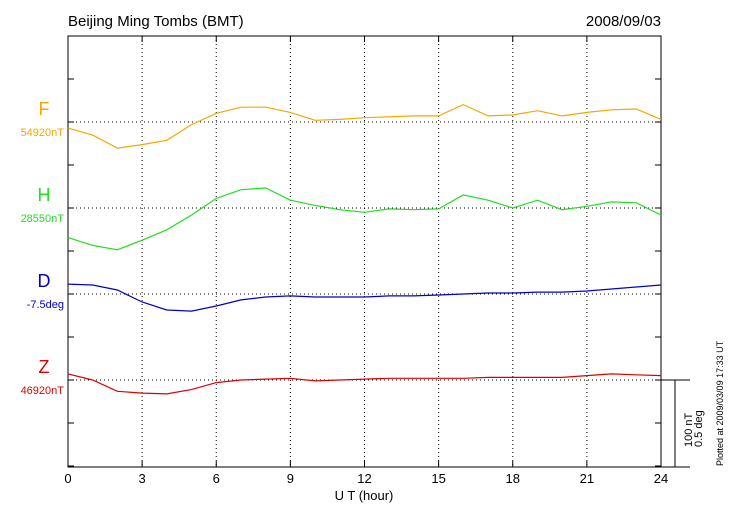 The height and width of the screenshot is (520, 730). What do you see at coordinates (438, 478) in the screenshot?
I see `x-tick-label: 15` at bounding box center [438, 478].